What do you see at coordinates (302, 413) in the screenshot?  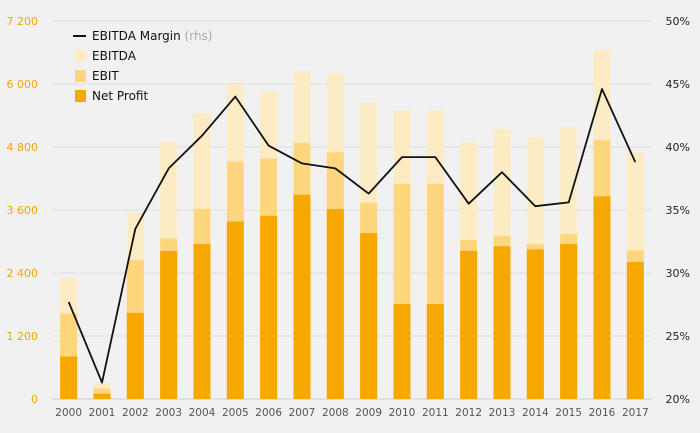 I see `x-tick-label: 2007` at bounding box center [302, 413].